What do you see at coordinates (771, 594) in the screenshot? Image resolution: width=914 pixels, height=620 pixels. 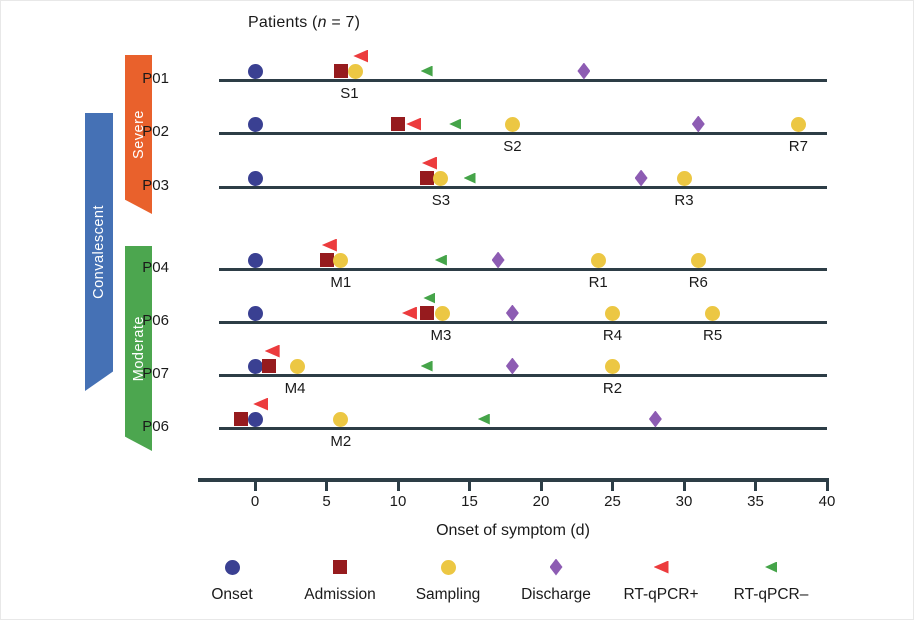 I see `legend-item-label: RT-qPCR–` at bounding box center [771, 594].